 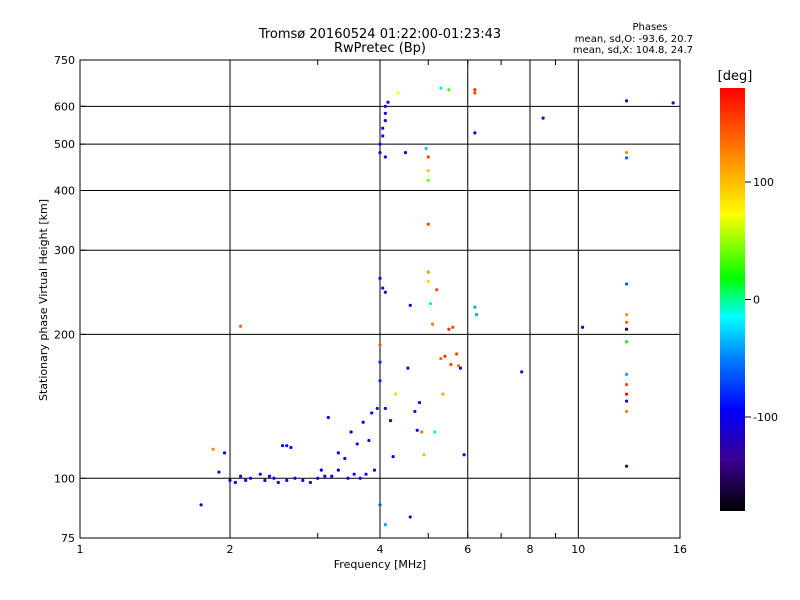 What do you see at coordinates (64, 144) in the screenshot?
I see `y-tick-label: 500` at bounding box center [64, 144].